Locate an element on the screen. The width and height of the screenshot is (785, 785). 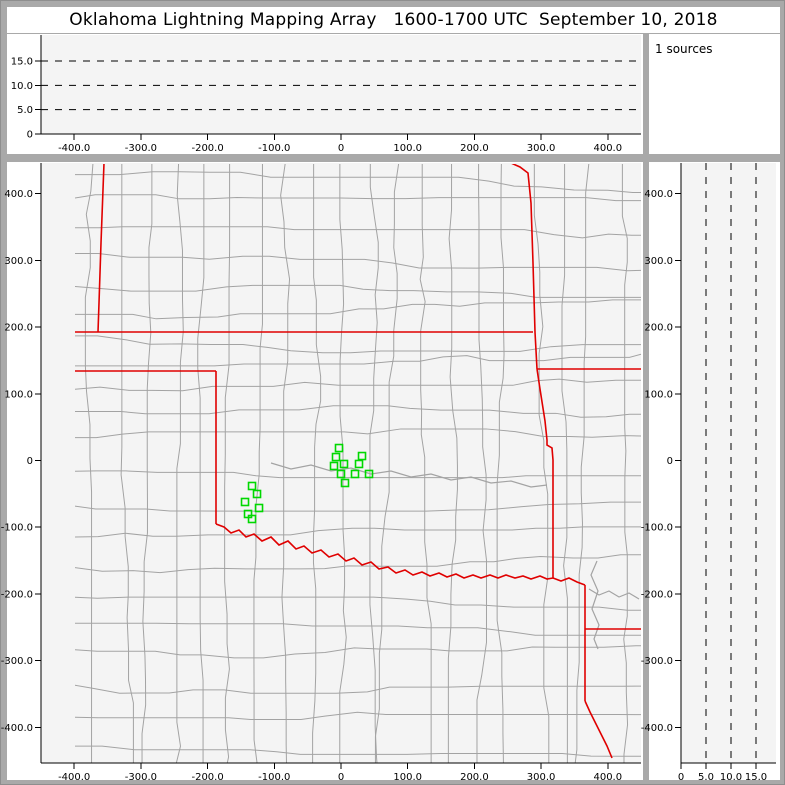
y-axis-tick-label: 5.0 is located at coordinates (25, 110).